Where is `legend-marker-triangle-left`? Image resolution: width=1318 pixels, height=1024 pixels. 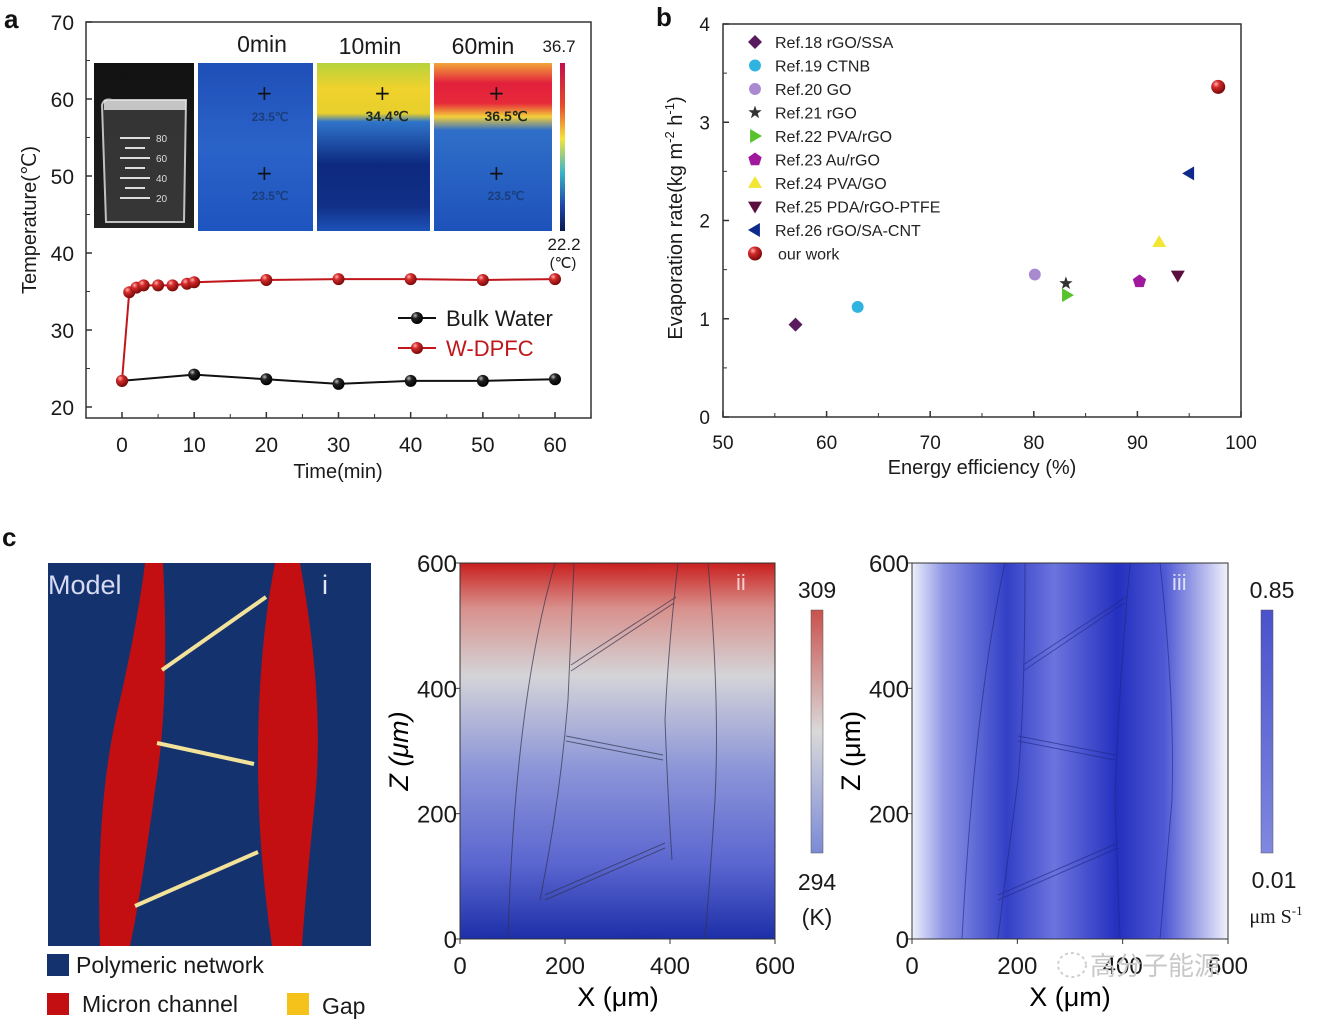
legend-marker-triangle-left is located at coordinates (754, 230).